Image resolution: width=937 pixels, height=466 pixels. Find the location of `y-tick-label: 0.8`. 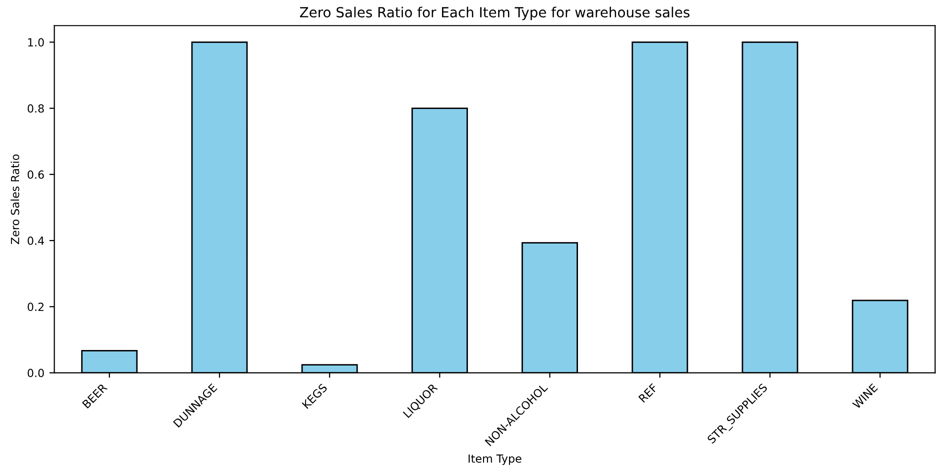

y-tick-label: 0.8 is located at coordinates (36, 108).